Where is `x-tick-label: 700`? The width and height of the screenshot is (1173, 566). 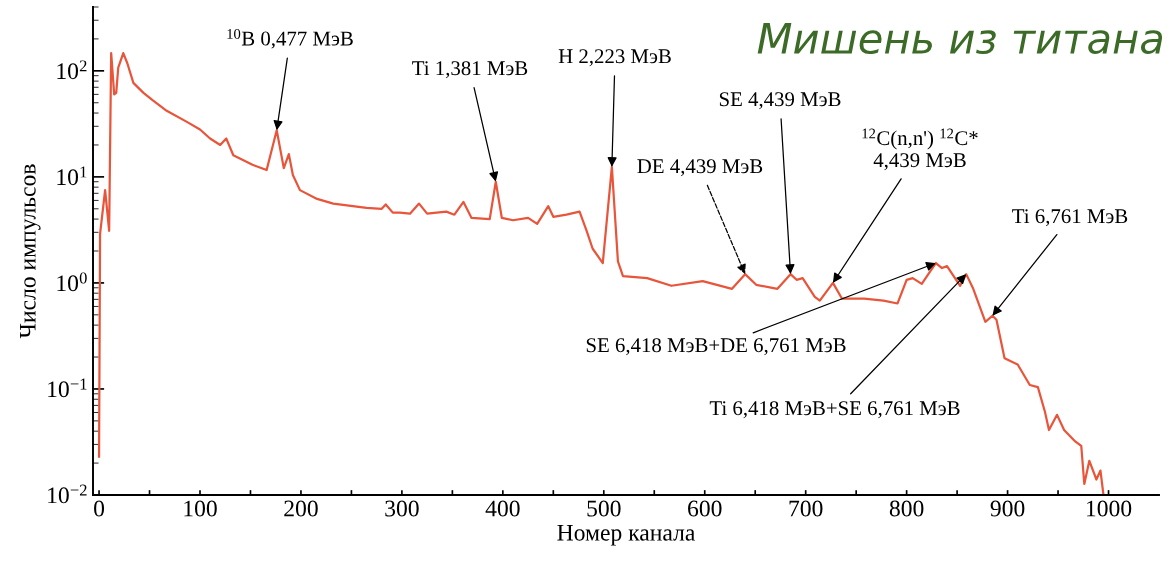 x-tick-label: 700 is located at coordinates (806, 508).